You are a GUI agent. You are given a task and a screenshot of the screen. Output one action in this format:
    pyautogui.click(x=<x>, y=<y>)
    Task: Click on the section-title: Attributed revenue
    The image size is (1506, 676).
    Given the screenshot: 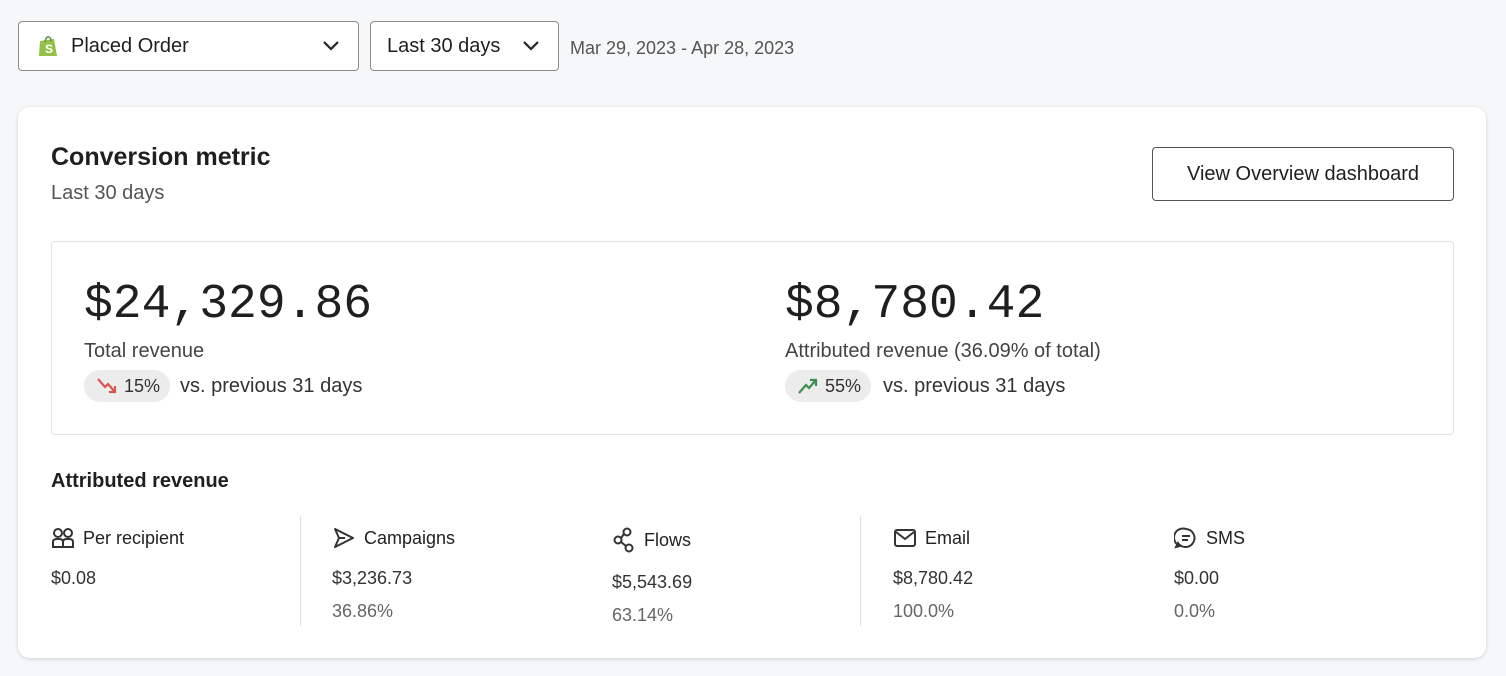 What is the action you would take?
    pyautogui.click(x=140, y=481)
    